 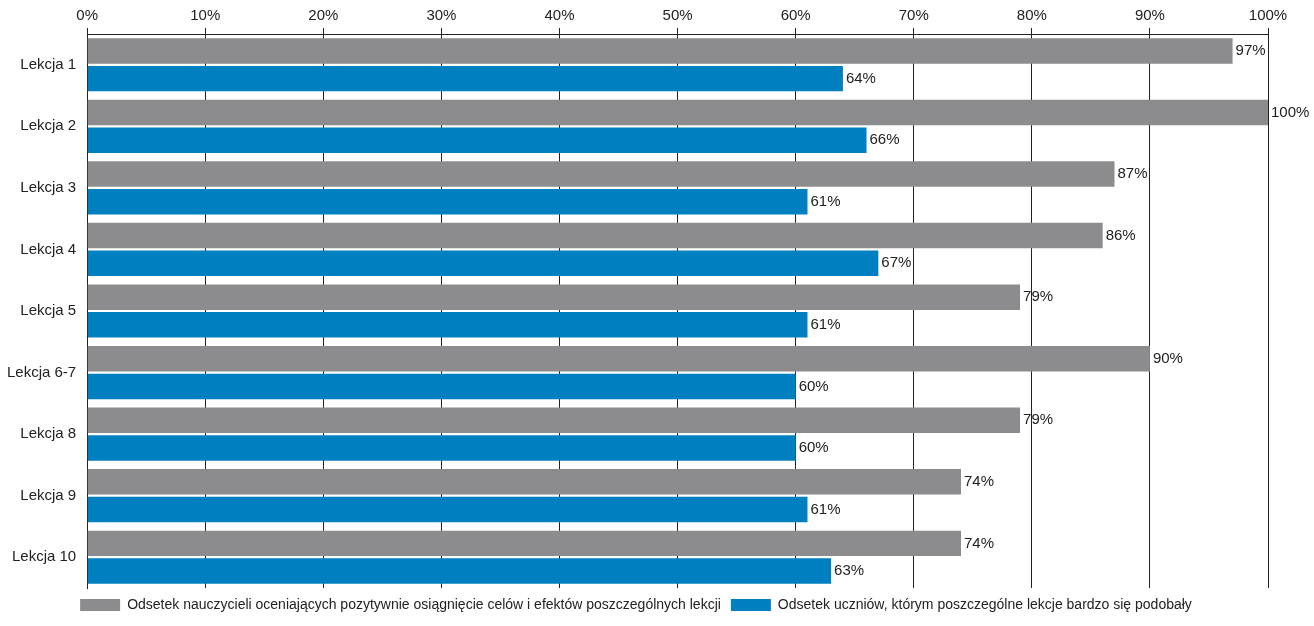 What do you see at coordinates (677, 15) in the screenshot?
I see `x-tick-label: 50%` at bounding box center [677, 15].